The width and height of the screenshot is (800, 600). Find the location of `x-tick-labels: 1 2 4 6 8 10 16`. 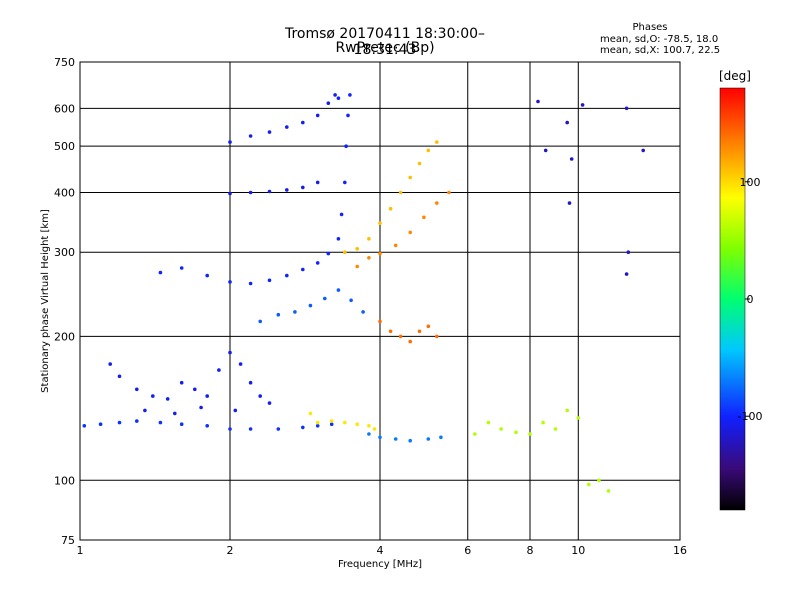

x-tick-labels: 1 2 4 6 8 10 16 is located at coordinates (382, 550).